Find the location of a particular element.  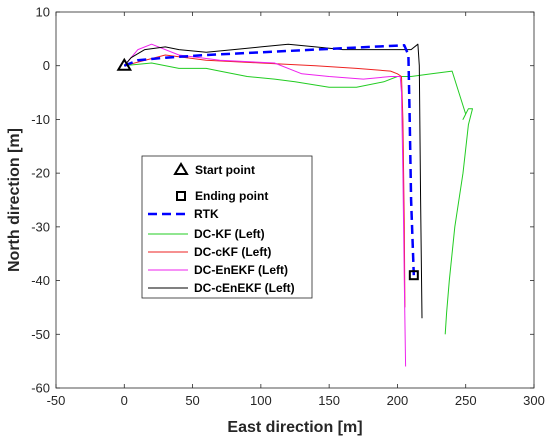

ending-point-marker is located at coordinates (413, 275).